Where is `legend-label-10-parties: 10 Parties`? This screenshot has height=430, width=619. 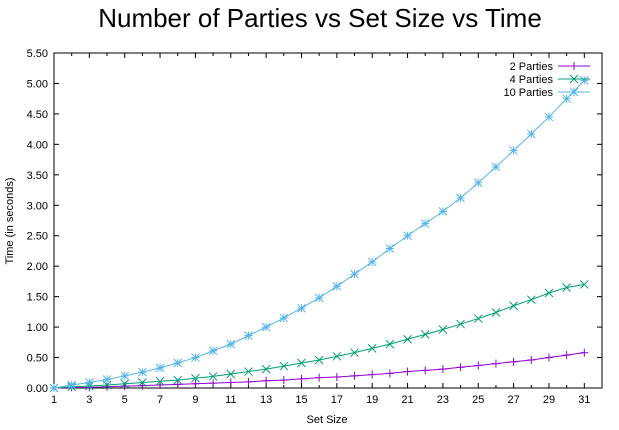 legend-label-10-parties: 10 Parties is located at coordinates (528, 93).